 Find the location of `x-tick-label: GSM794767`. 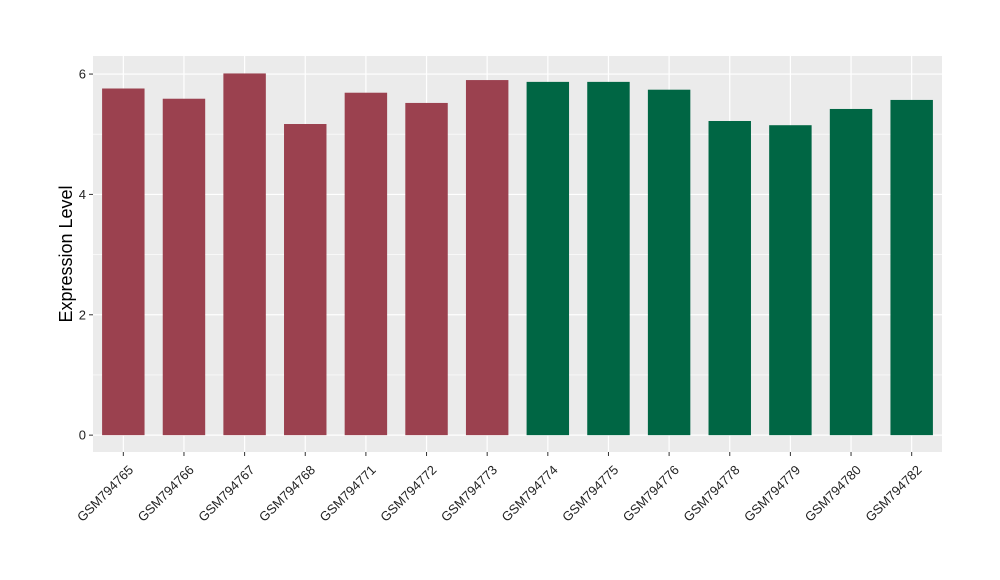

x-tick-label: GSM794767 is located at coordinates (226, 493).